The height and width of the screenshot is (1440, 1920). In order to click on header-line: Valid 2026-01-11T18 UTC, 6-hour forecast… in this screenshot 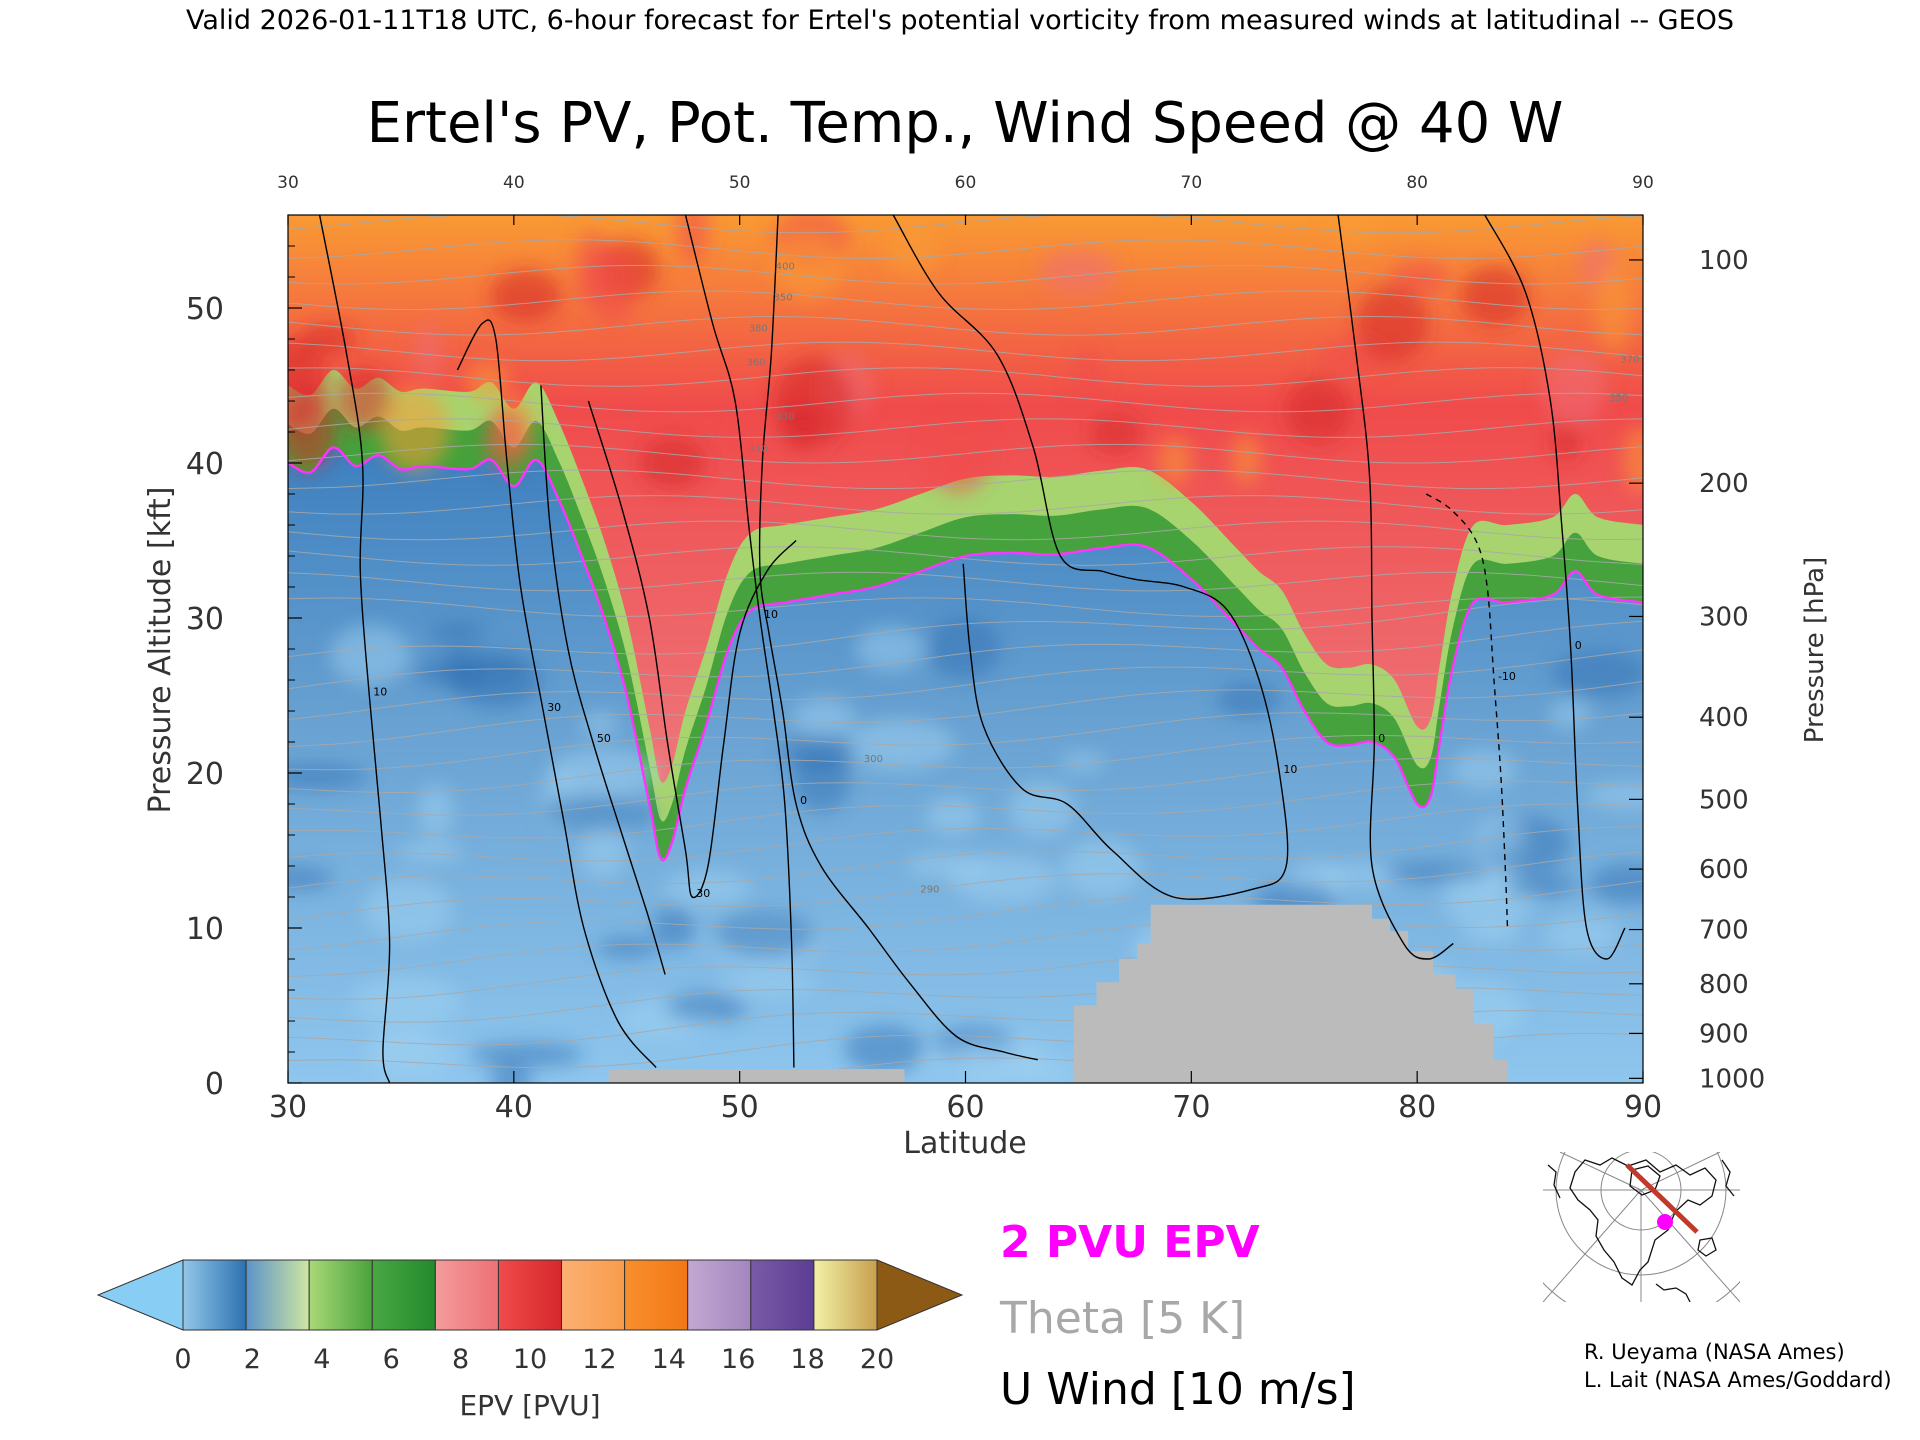, I will do `click(960, 20)`.